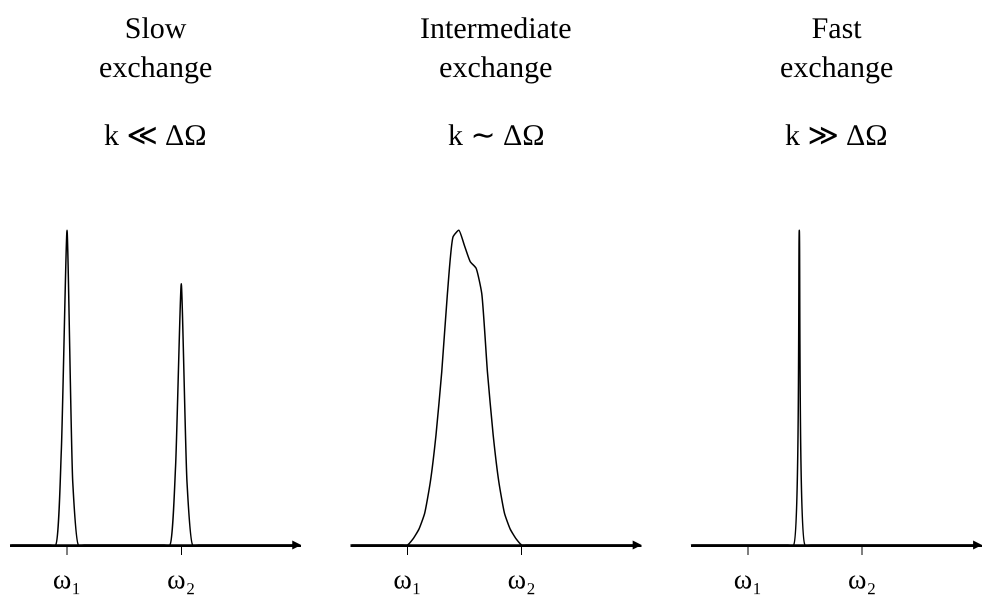  I want to click on chart-subtitle: k ≫ ΔΩ, so click(836, 135).